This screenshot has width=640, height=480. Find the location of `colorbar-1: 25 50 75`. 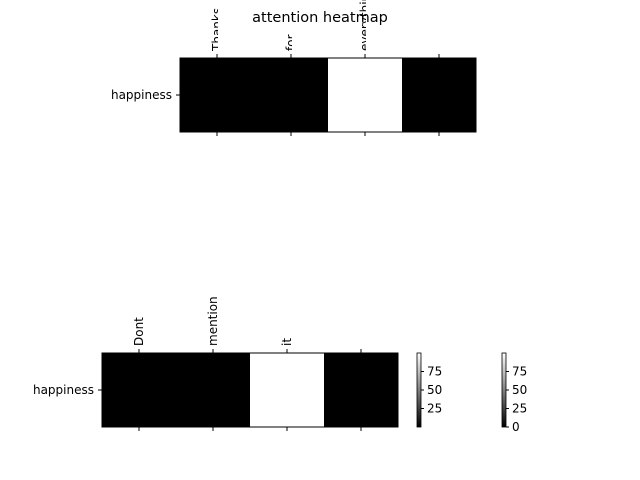

colorbar-1: 25 50 75 is located at coordinates (429, 390).